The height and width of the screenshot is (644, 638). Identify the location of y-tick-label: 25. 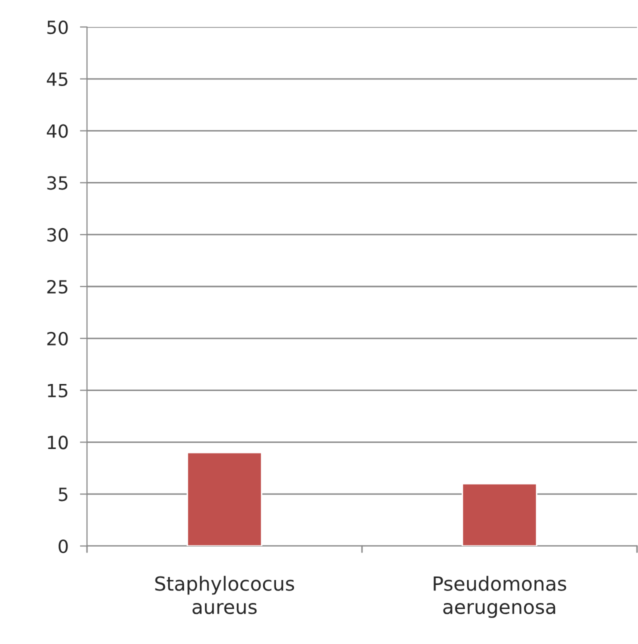
(57, 287).